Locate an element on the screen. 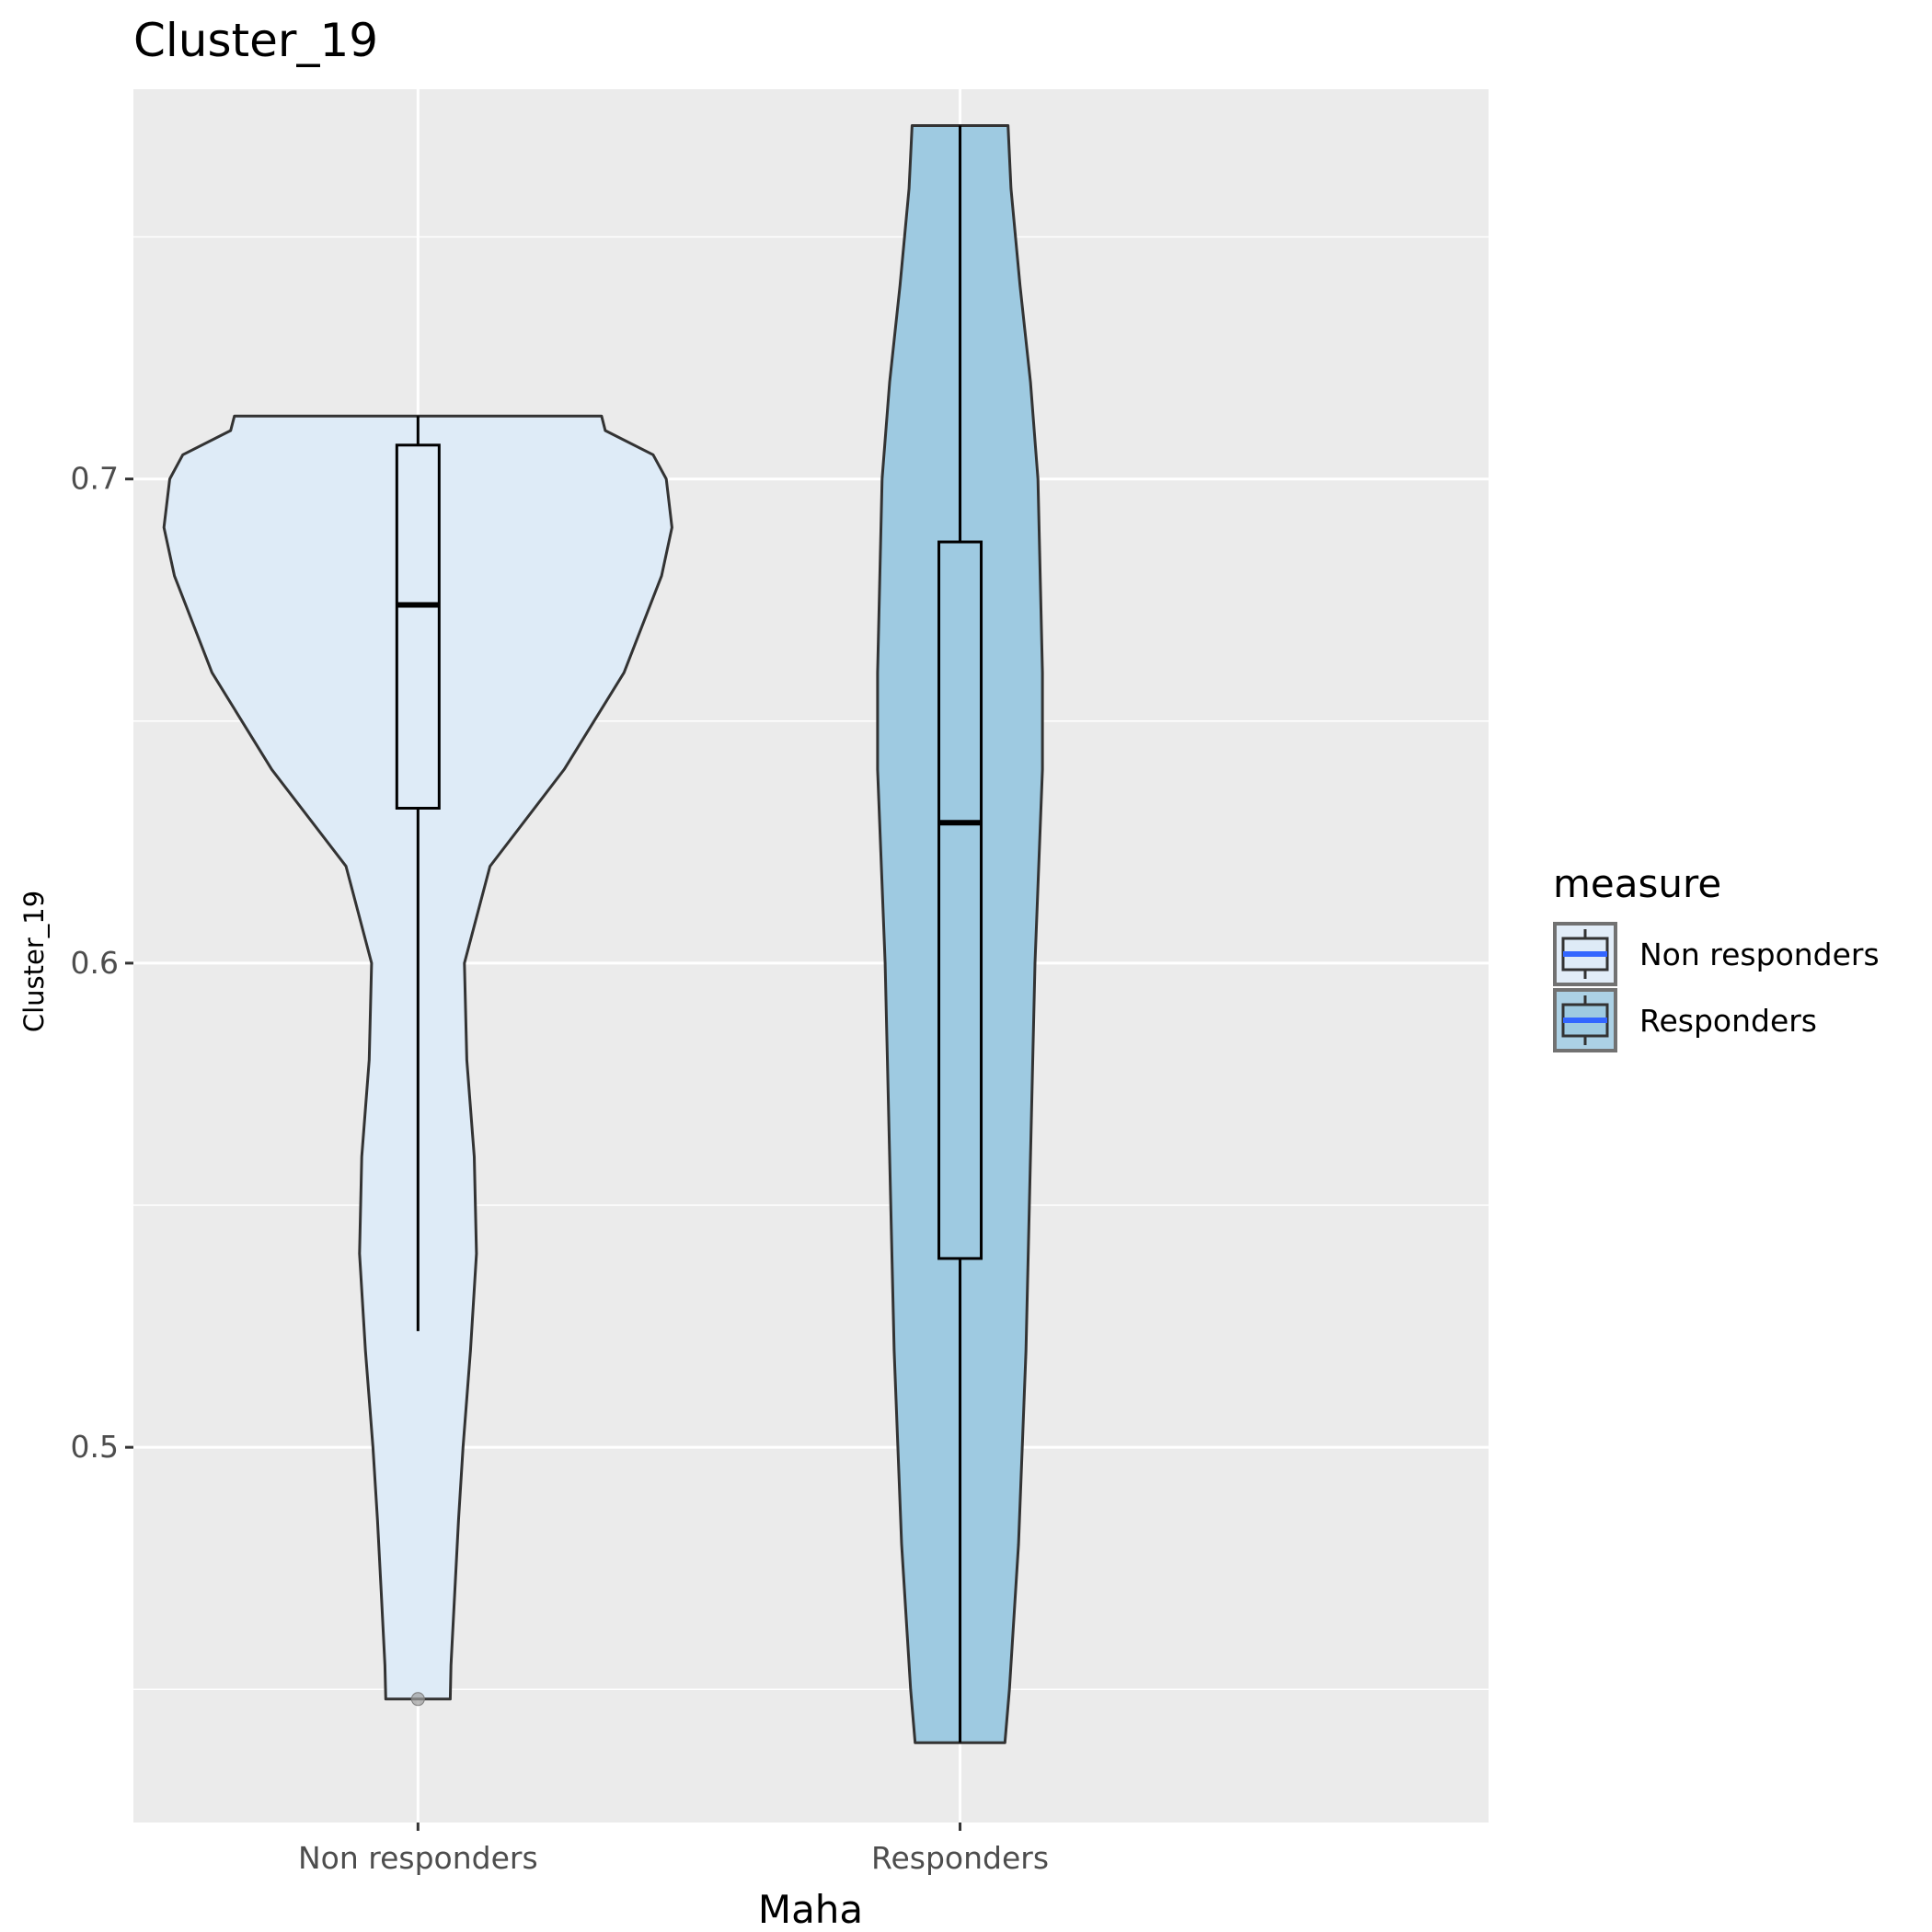  outlier-point is located at coordinates (417, 1699).